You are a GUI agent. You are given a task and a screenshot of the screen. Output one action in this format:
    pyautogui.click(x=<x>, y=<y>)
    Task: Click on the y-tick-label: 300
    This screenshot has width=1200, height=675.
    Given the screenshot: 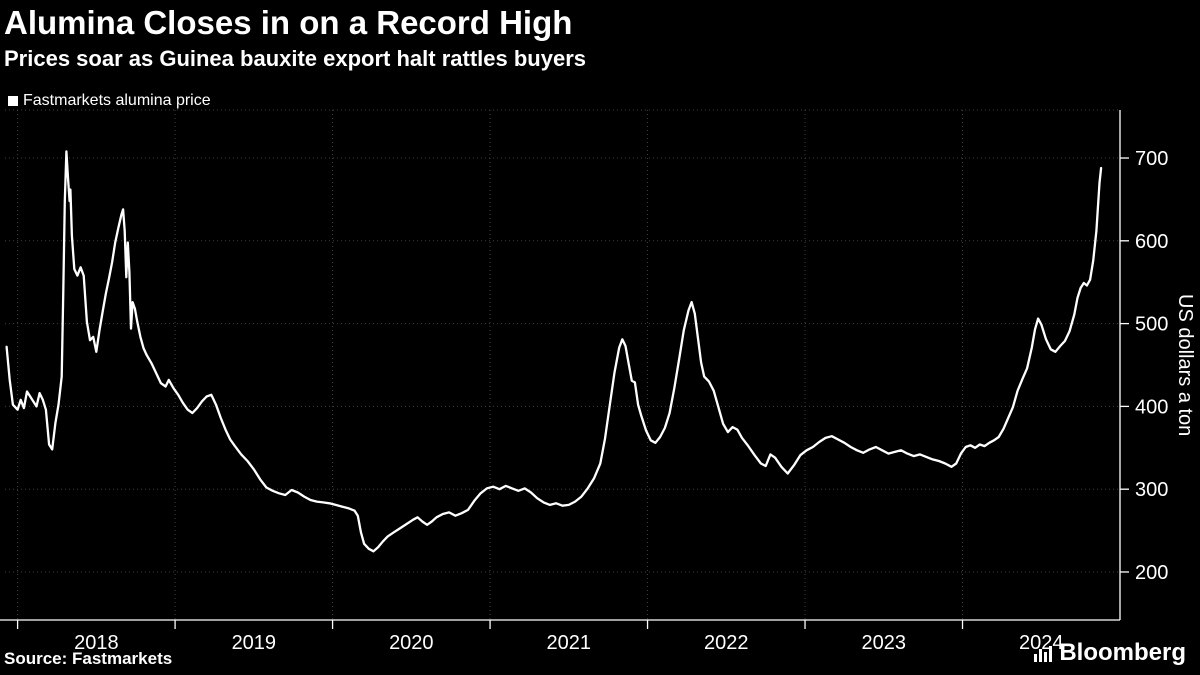 What is the action you would take?
    pyautogui.click(x=1151, y=490)
    